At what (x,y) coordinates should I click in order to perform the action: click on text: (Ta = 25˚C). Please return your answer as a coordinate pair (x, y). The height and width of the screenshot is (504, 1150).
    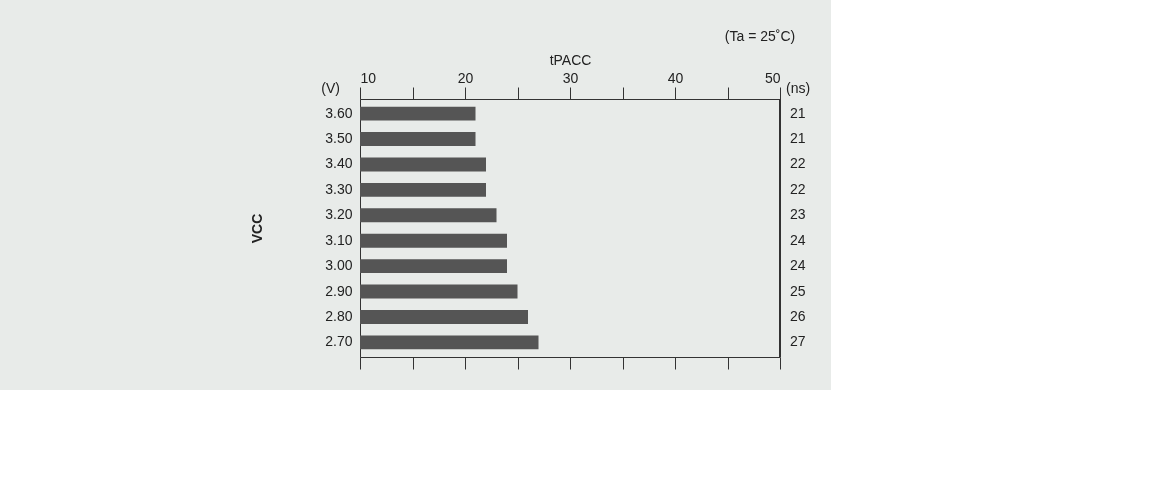
    Looking at the image, I should click on (760, 36).